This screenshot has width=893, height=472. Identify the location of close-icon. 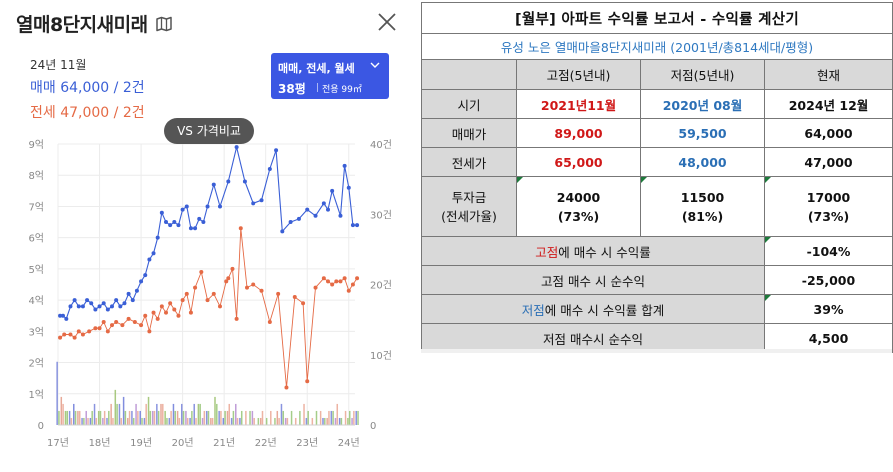
(387, 22).